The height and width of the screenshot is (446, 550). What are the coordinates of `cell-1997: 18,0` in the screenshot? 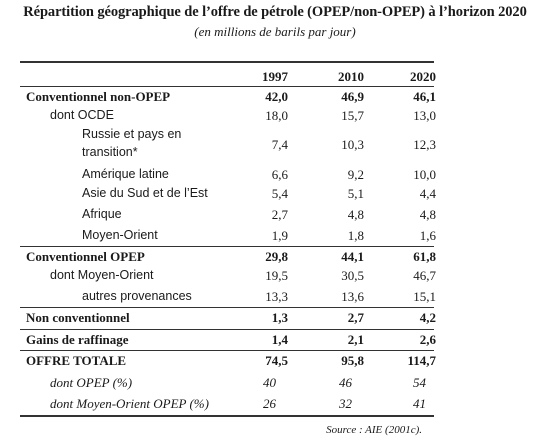 It's located at (276, 115).